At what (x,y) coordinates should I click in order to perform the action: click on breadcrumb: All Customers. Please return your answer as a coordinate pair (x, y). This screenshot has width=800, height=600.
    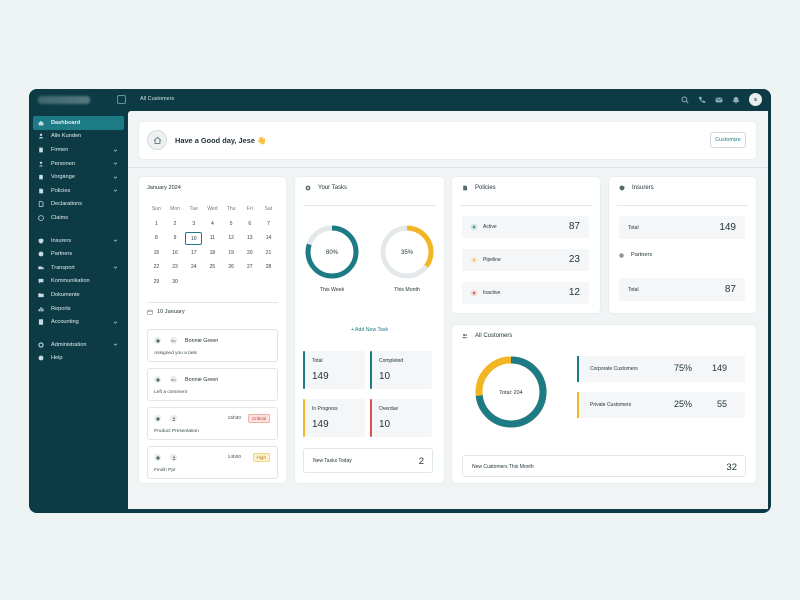
    Looking at the image, I should click on (157, 99).